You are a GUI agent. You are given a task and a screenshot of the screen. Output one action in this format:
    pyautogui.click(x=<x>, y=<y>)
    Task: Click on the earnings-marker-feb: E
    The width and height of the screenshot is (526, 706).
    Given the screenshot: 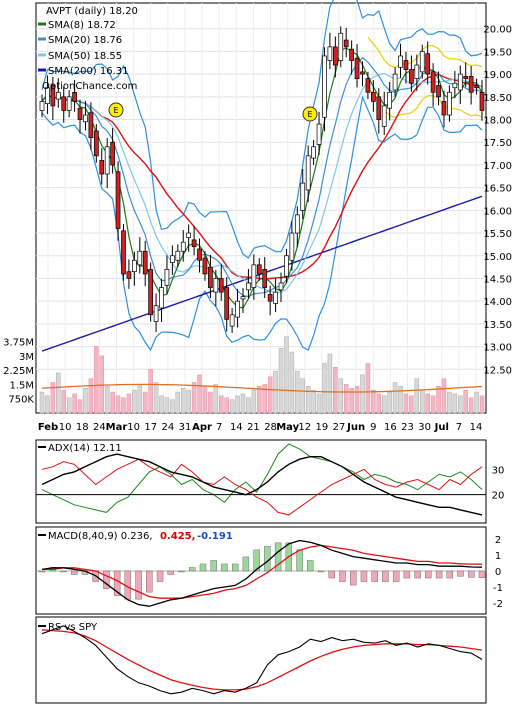 What is the action you would take?
    pyautogui.click(x=116, y=110)
    